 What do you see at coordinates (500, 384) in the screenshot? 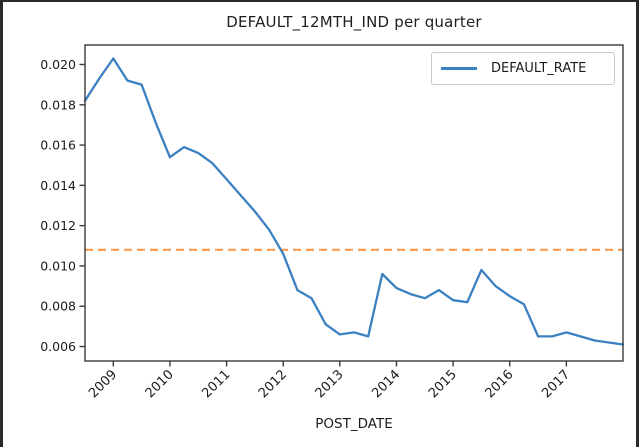
I see `x-tick-label: 2016` at bounding box center [500, 384].